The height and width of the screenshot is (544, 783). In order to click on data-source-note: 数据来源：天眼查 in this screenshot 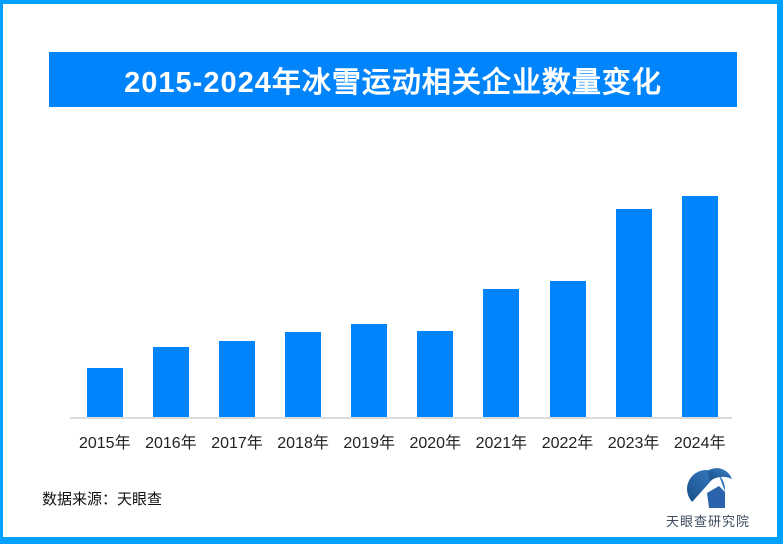, I will do `click(102, 499)`.